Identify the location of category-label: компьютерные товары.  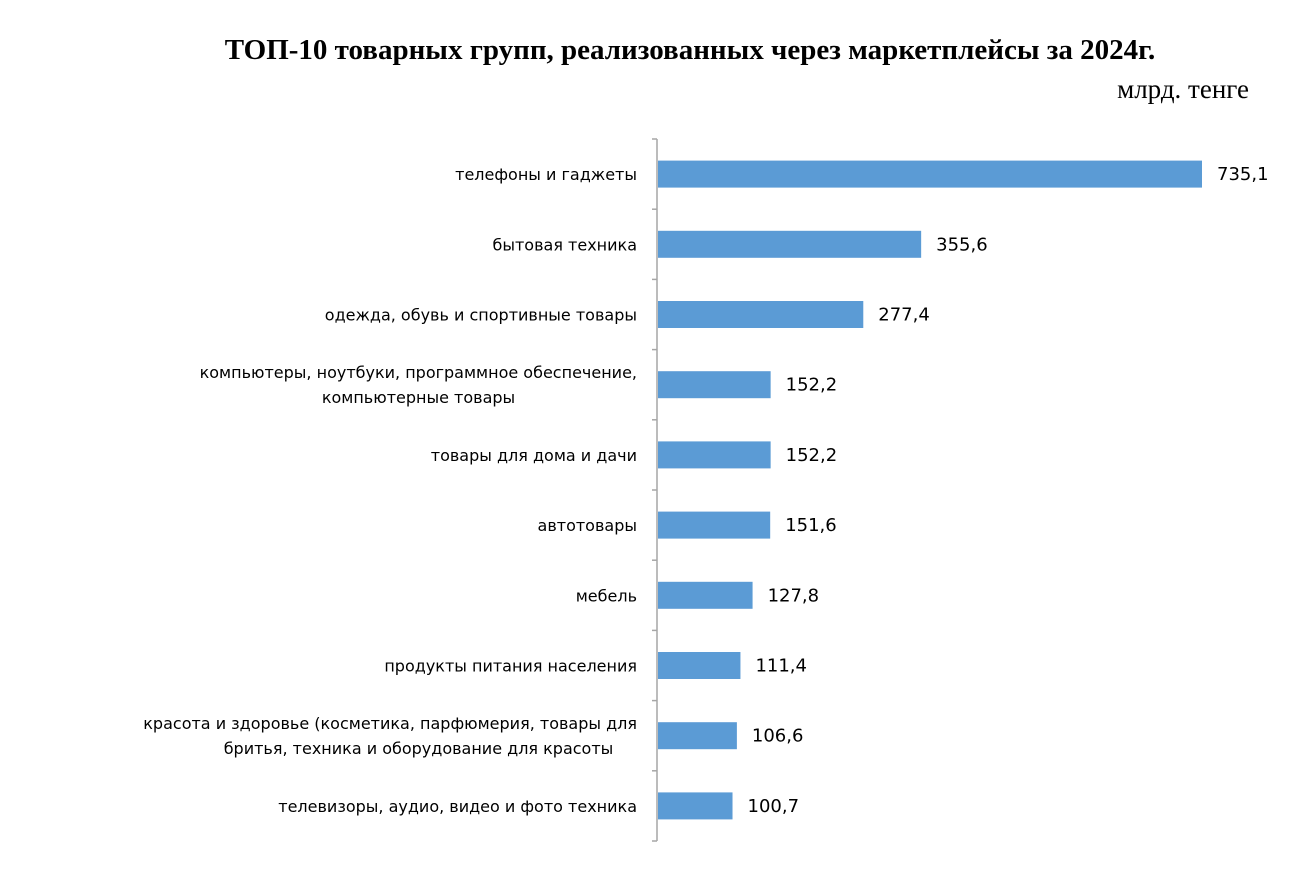
(418, 397).